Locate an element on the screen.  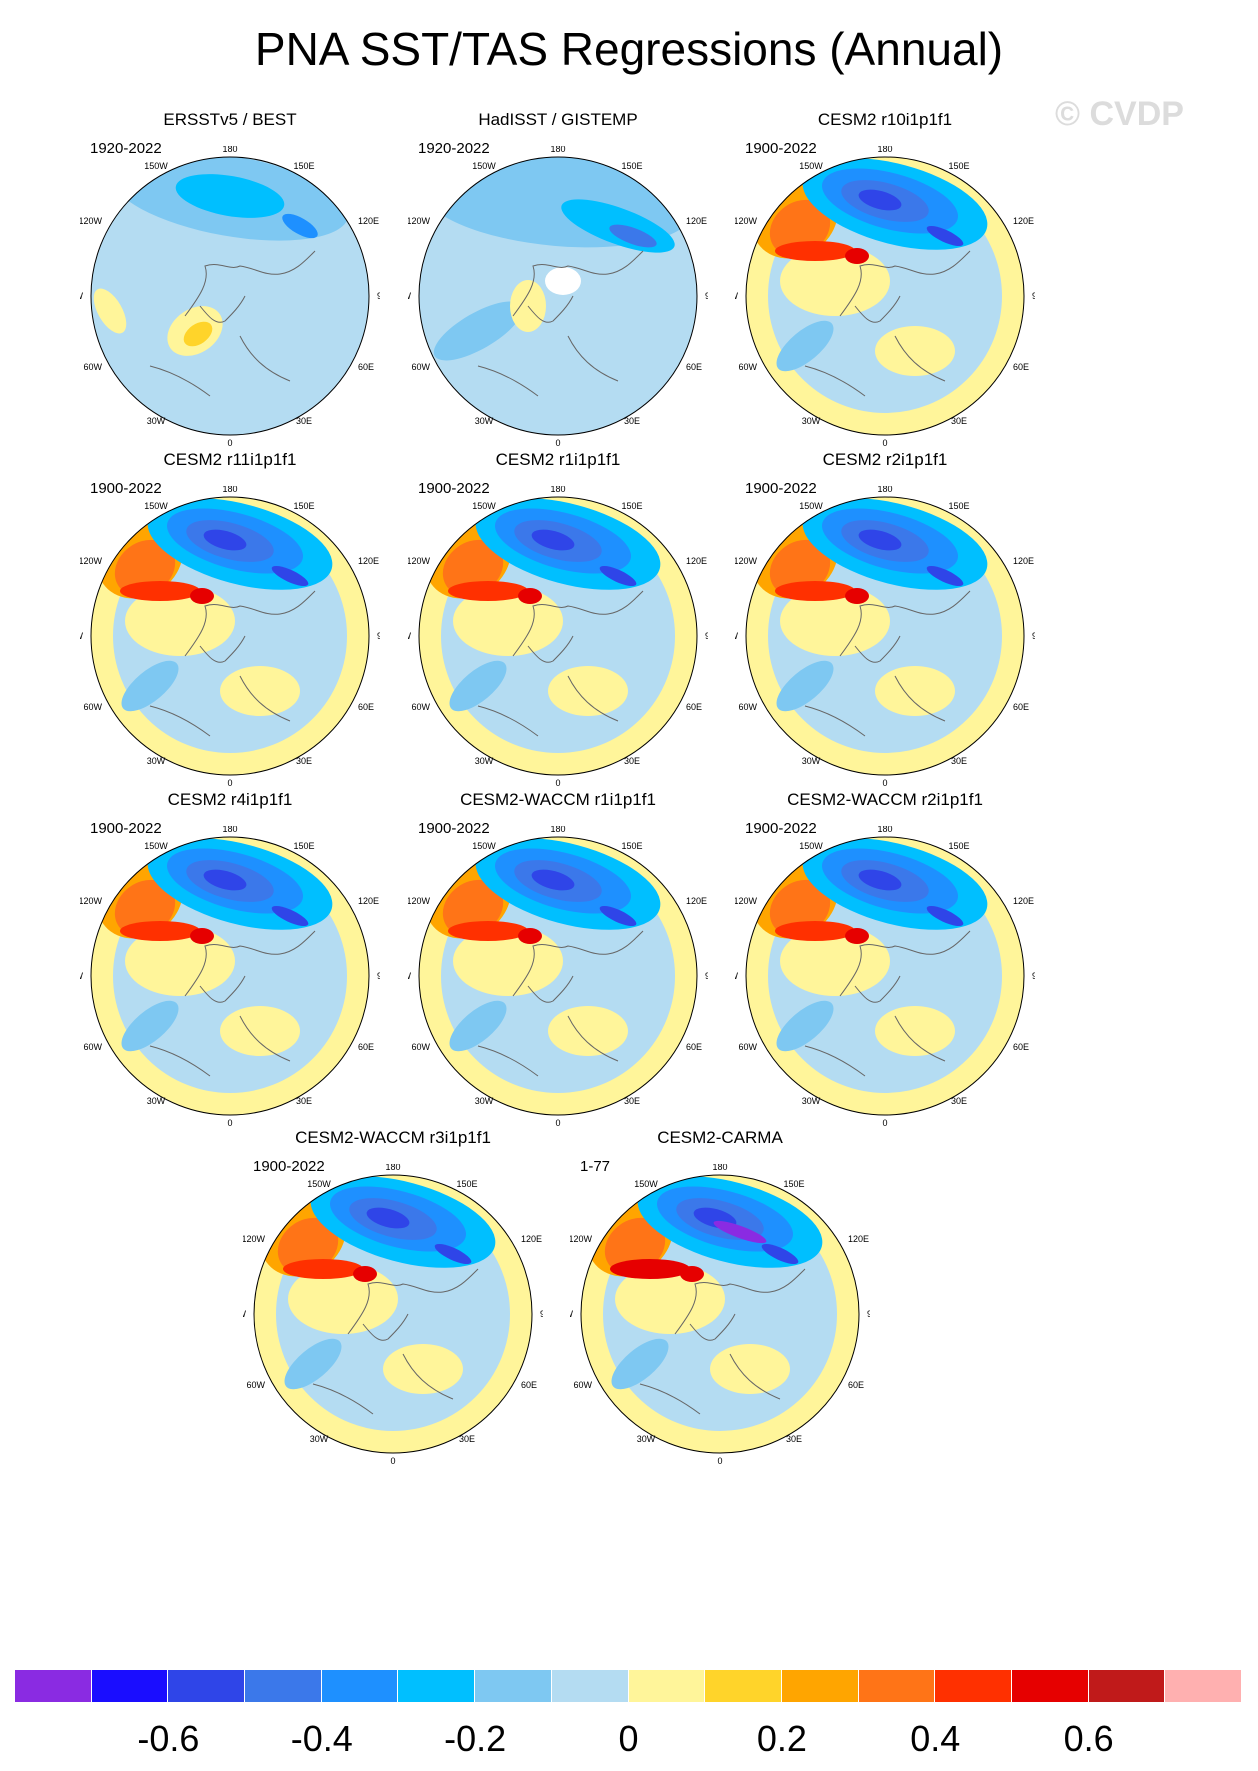
panel-title: CESM2 r11i1p1f1 is located at coordinates (230, 459).